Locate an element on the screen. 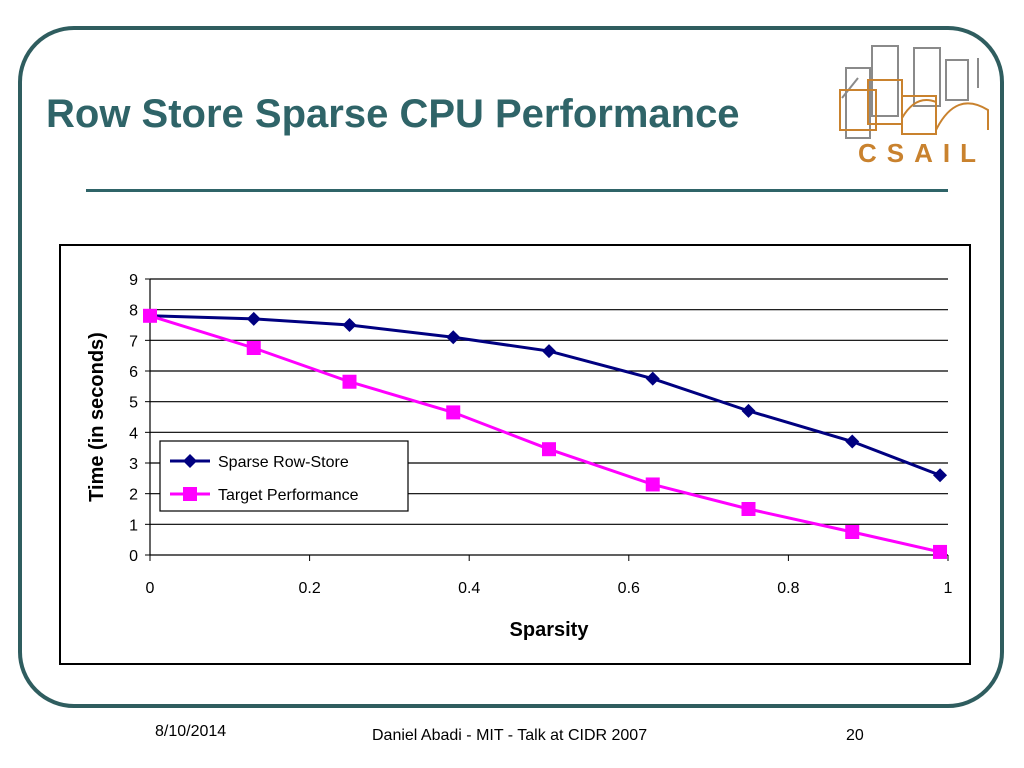 The image size is (1024, 768). x-tick-label-0.6: 0.6 is located at coordinates (629, 588).